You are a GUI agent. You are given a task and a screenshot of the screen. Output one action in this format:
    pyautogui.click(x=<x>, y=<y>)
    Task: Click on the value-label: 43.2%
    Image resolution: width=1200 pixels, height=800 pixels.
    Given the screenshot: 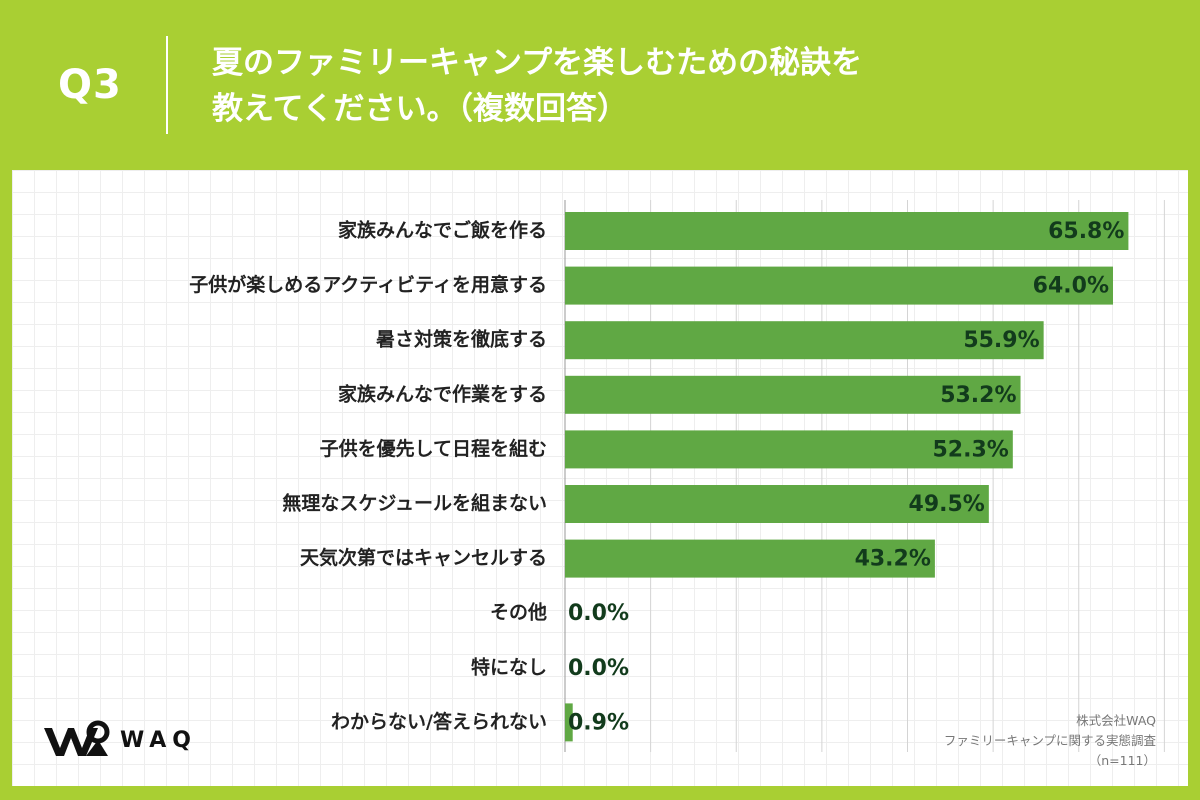 What is the action you would take?
    pyautogui.click(x=893, y=559)
    